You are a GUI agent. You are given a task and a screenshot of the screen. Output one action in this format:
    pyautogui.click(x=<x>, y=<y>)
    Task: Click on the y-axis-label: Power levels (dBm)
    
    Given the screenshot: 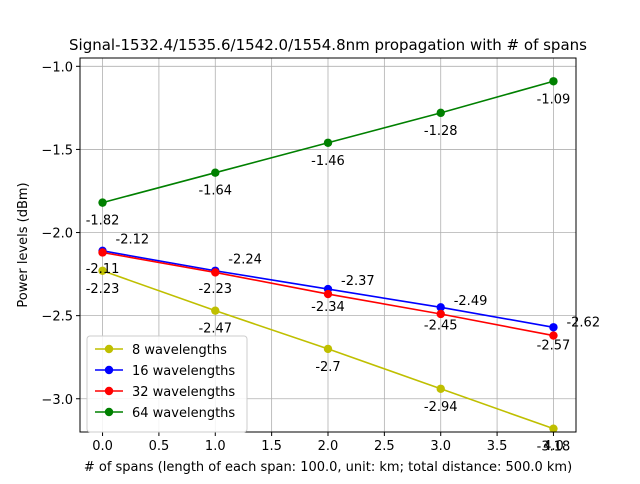 What is the action you would take?
    pyautogui.click(x=23, y=244)
    